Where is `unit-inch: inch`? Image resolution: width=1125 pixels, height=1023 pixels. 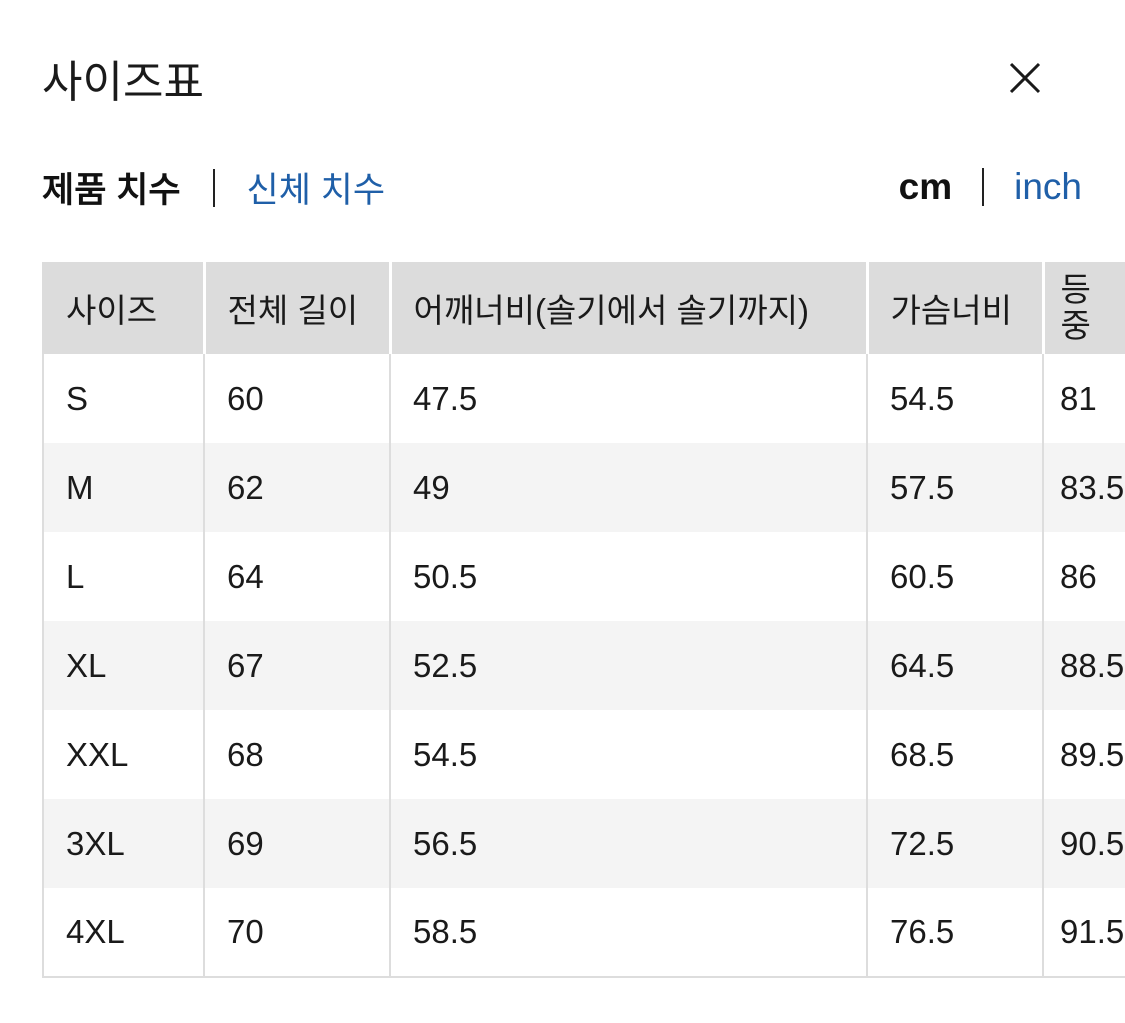
unit-inch: inch is located at coordinates (1048, 186).